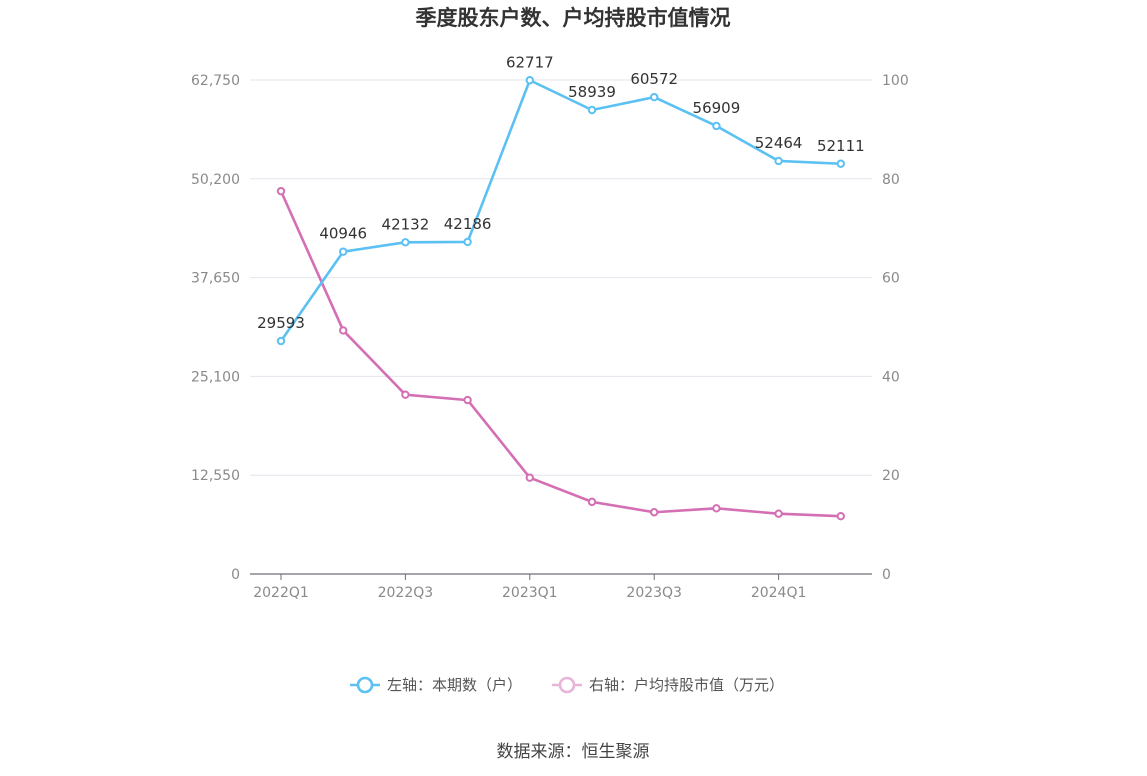 Image resolution: width=1147 pixels, height=776 pixels. I want to click on y-right-tick-label: 100, so click(895, 81).